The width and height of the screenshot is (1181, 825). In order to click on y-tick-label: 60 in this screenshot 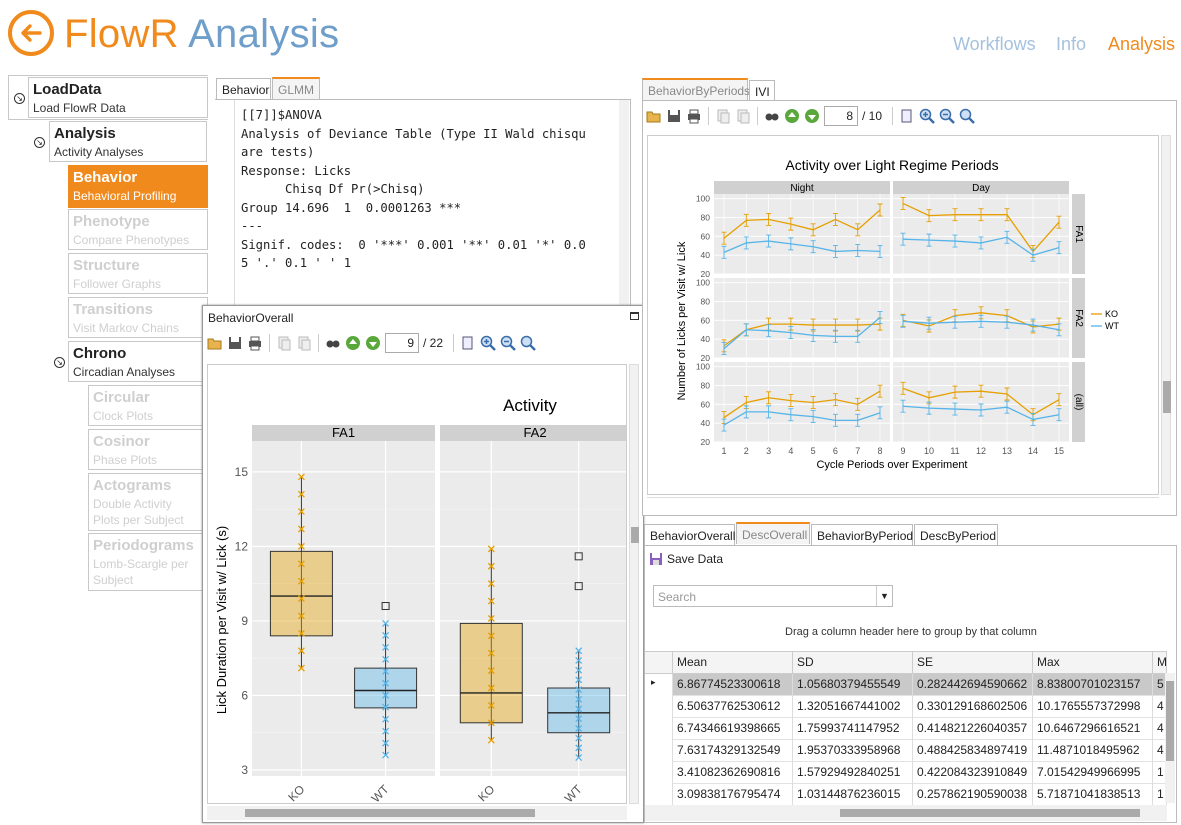, I will do `click(706, 320)`.